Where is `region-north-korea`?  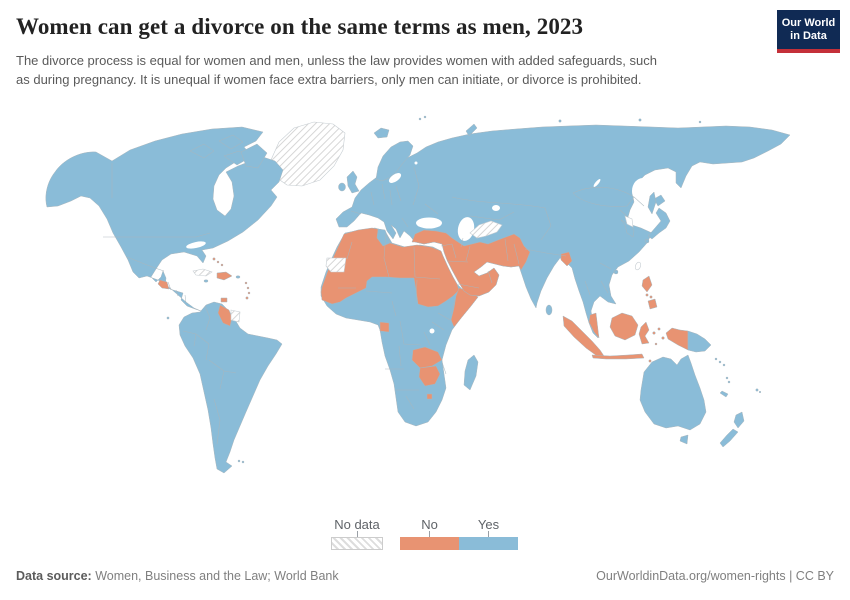 region-north-korea is located at coordinates (629, 221).